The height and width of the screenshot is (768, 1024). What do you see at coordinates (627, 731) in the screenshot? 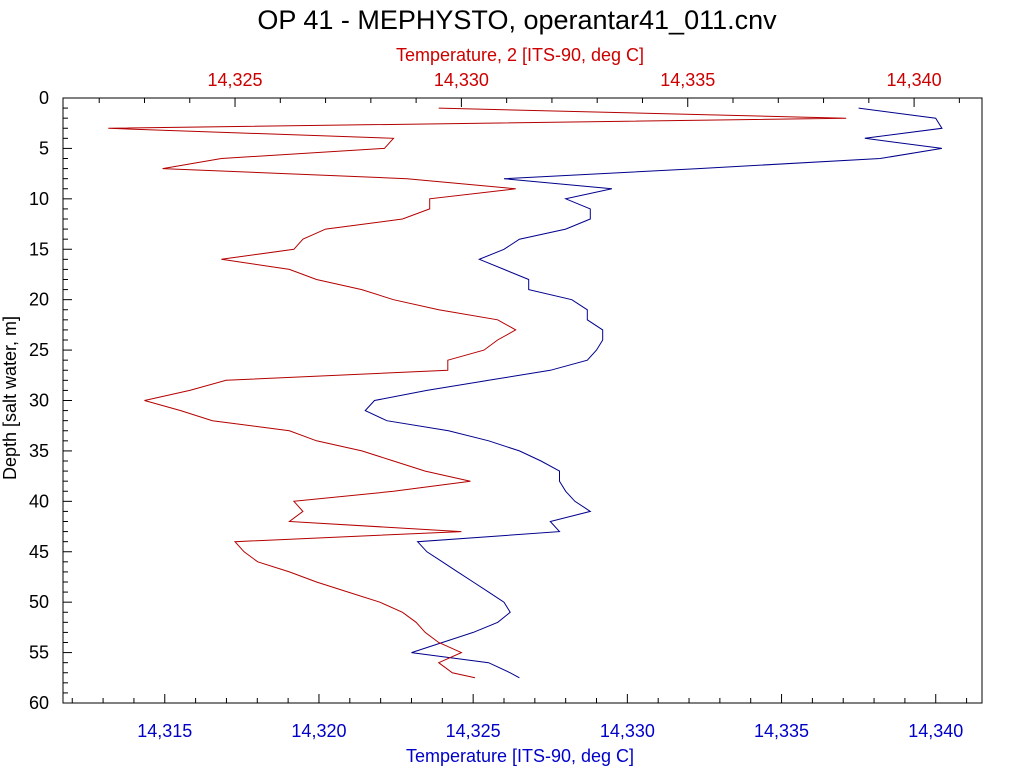
I see `x-bottom-tick-label: 14,330` at bounding box center [627, 731].